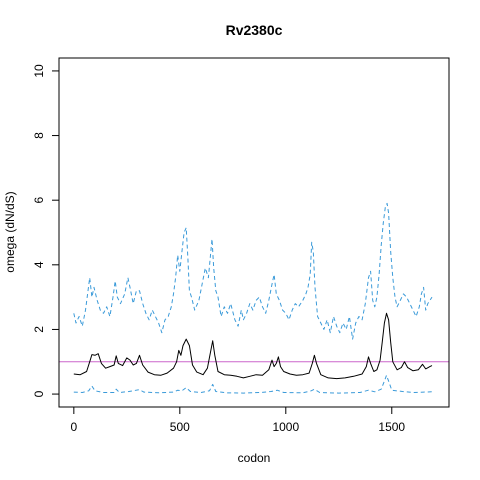 This screenshot has width=480, height=480. I want to click on y-tick-label: 6, so click(39, 200).